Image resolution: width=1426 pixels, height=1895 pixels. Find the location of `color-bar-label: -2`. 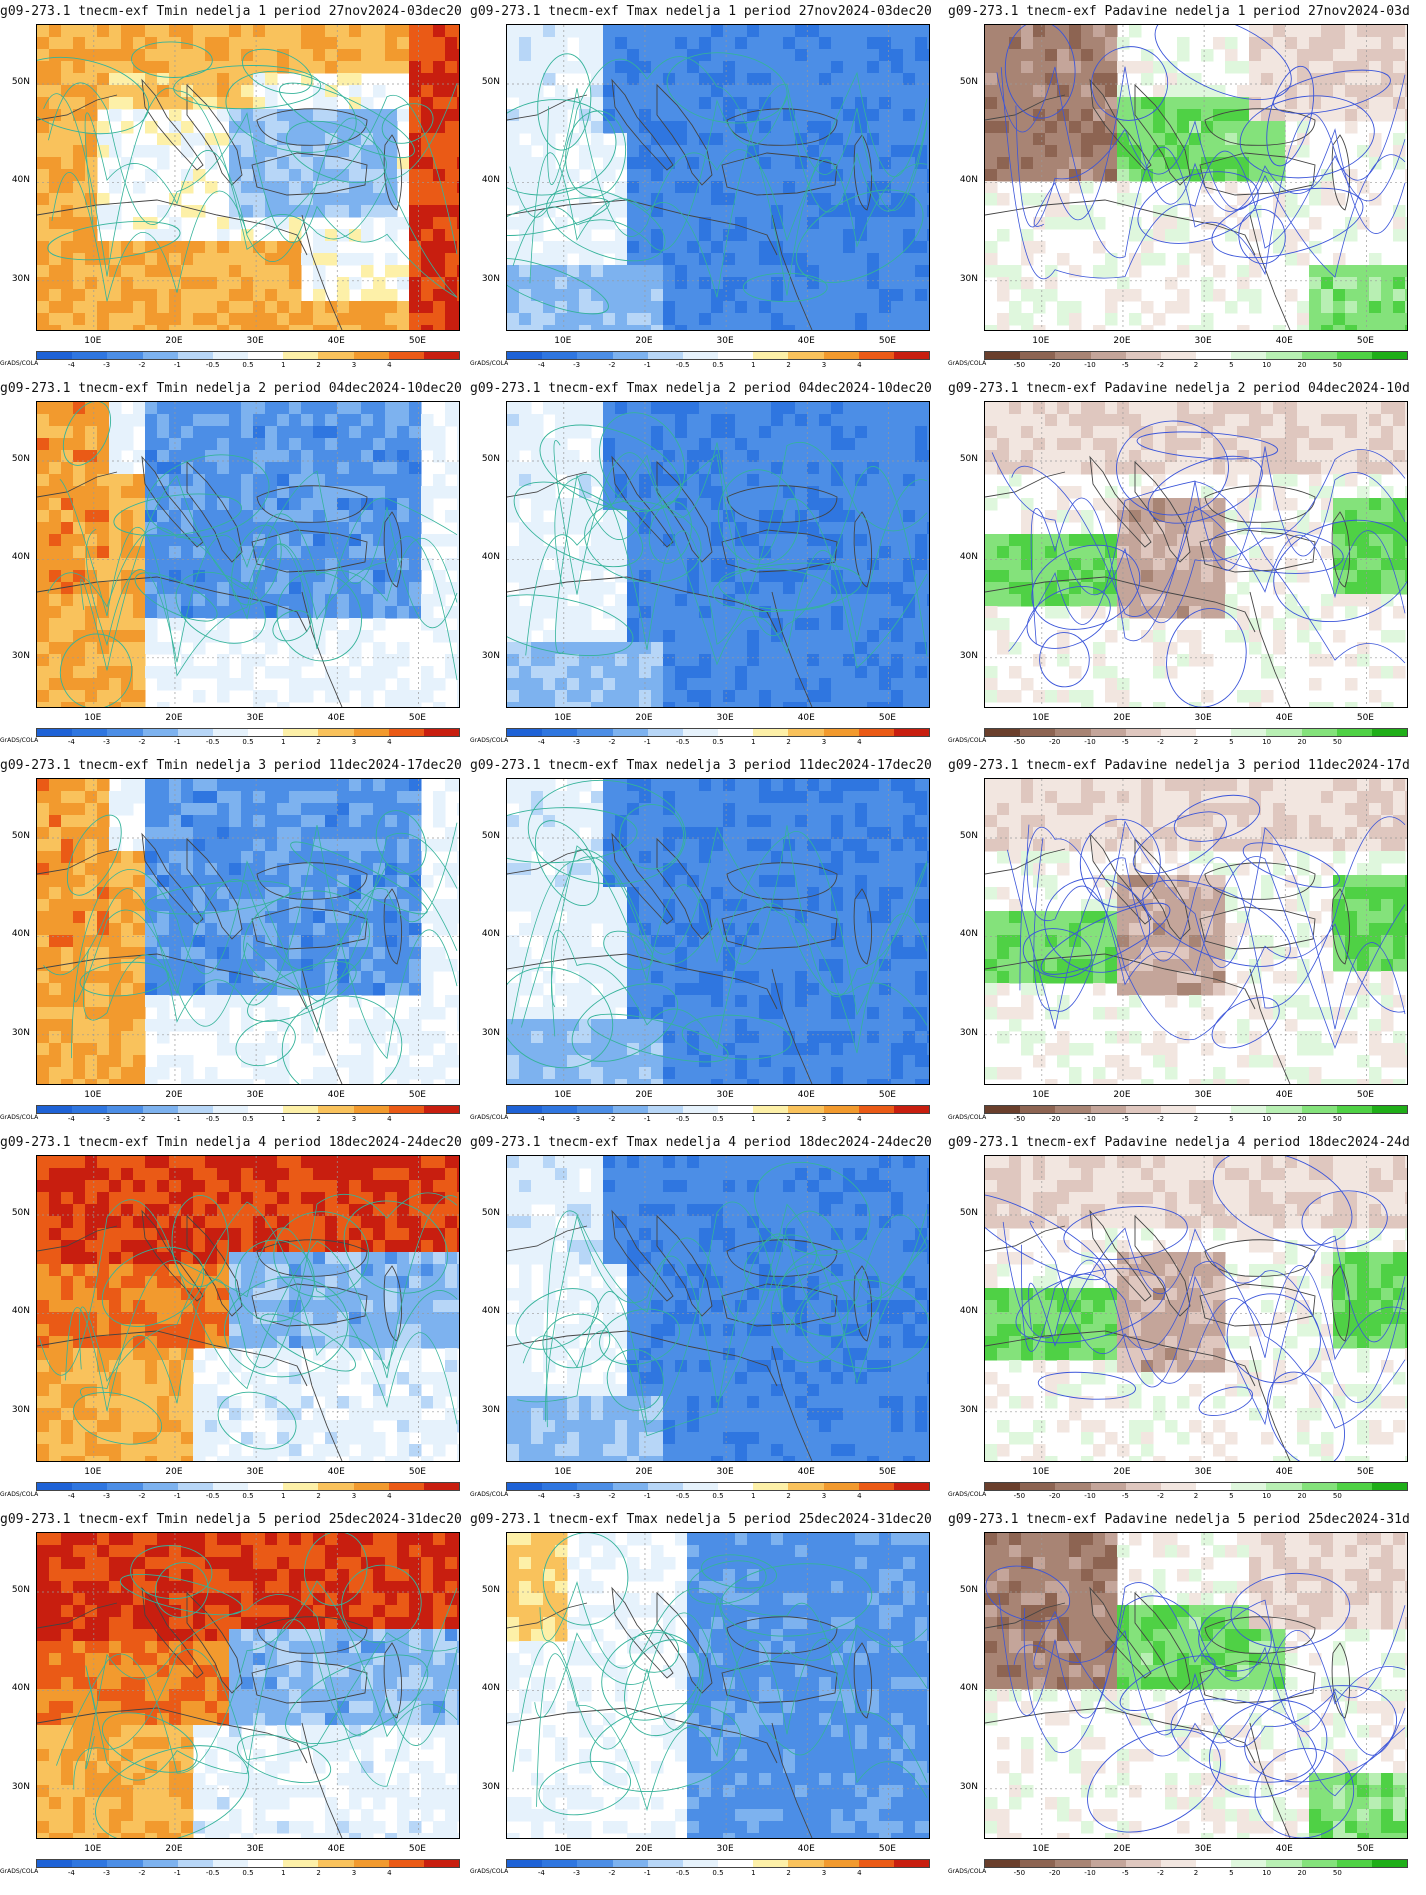

color-bar-label: -2 is located at coordinates (142, 1496).